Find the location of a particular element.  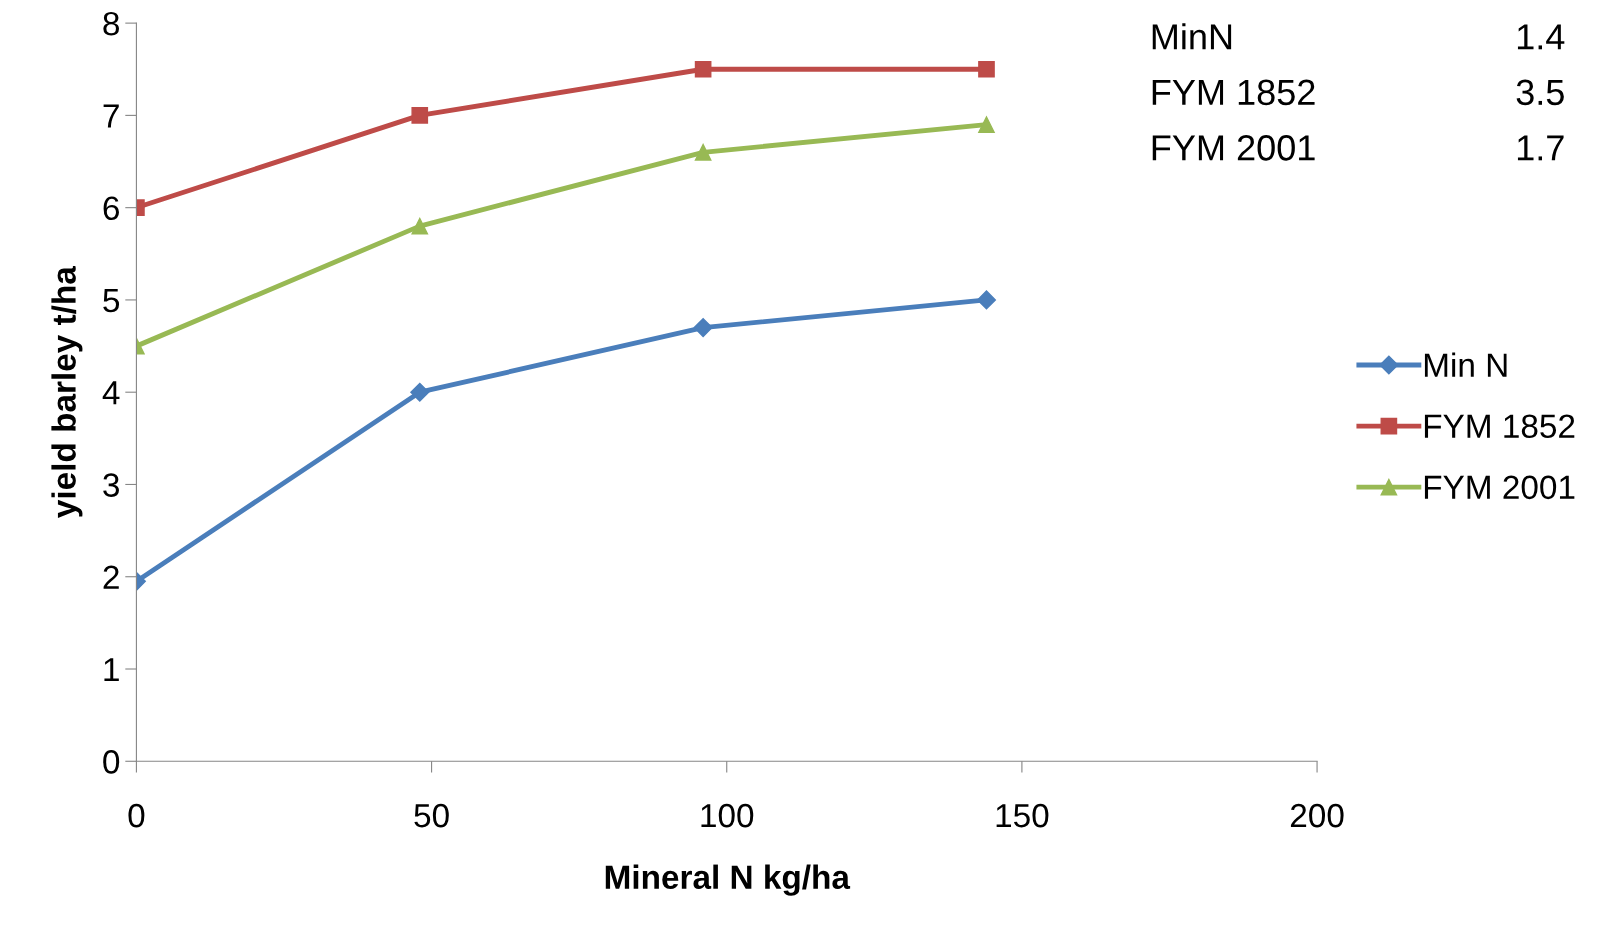

y-tick-label: 1 is located at coordinates (111, 670).